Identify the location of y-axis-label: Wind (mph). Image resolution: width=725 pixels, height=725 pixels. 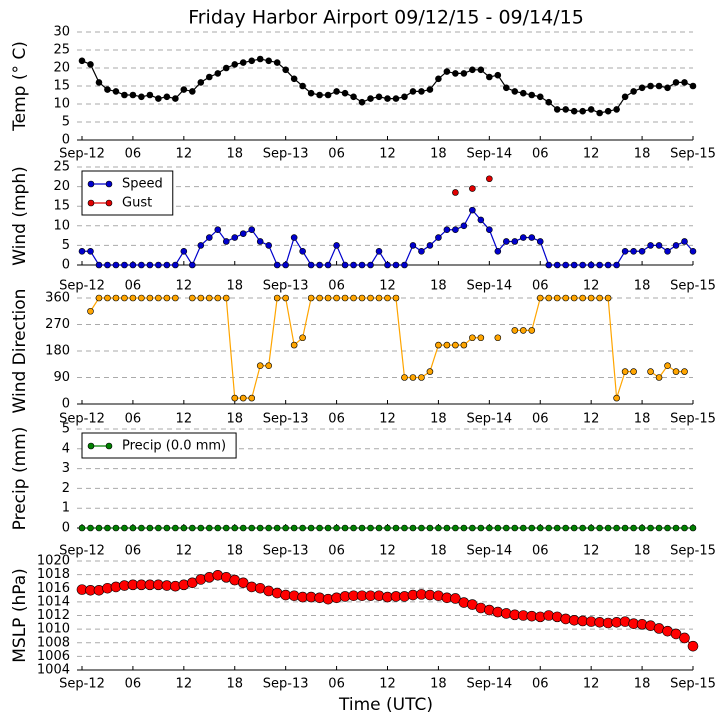
(20, 216).